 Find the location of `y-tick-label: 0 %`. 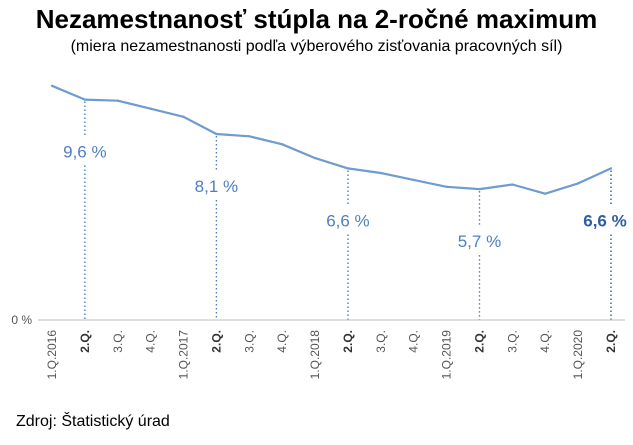

y-tick-label: 0 % is located at coordinates (21, 320).